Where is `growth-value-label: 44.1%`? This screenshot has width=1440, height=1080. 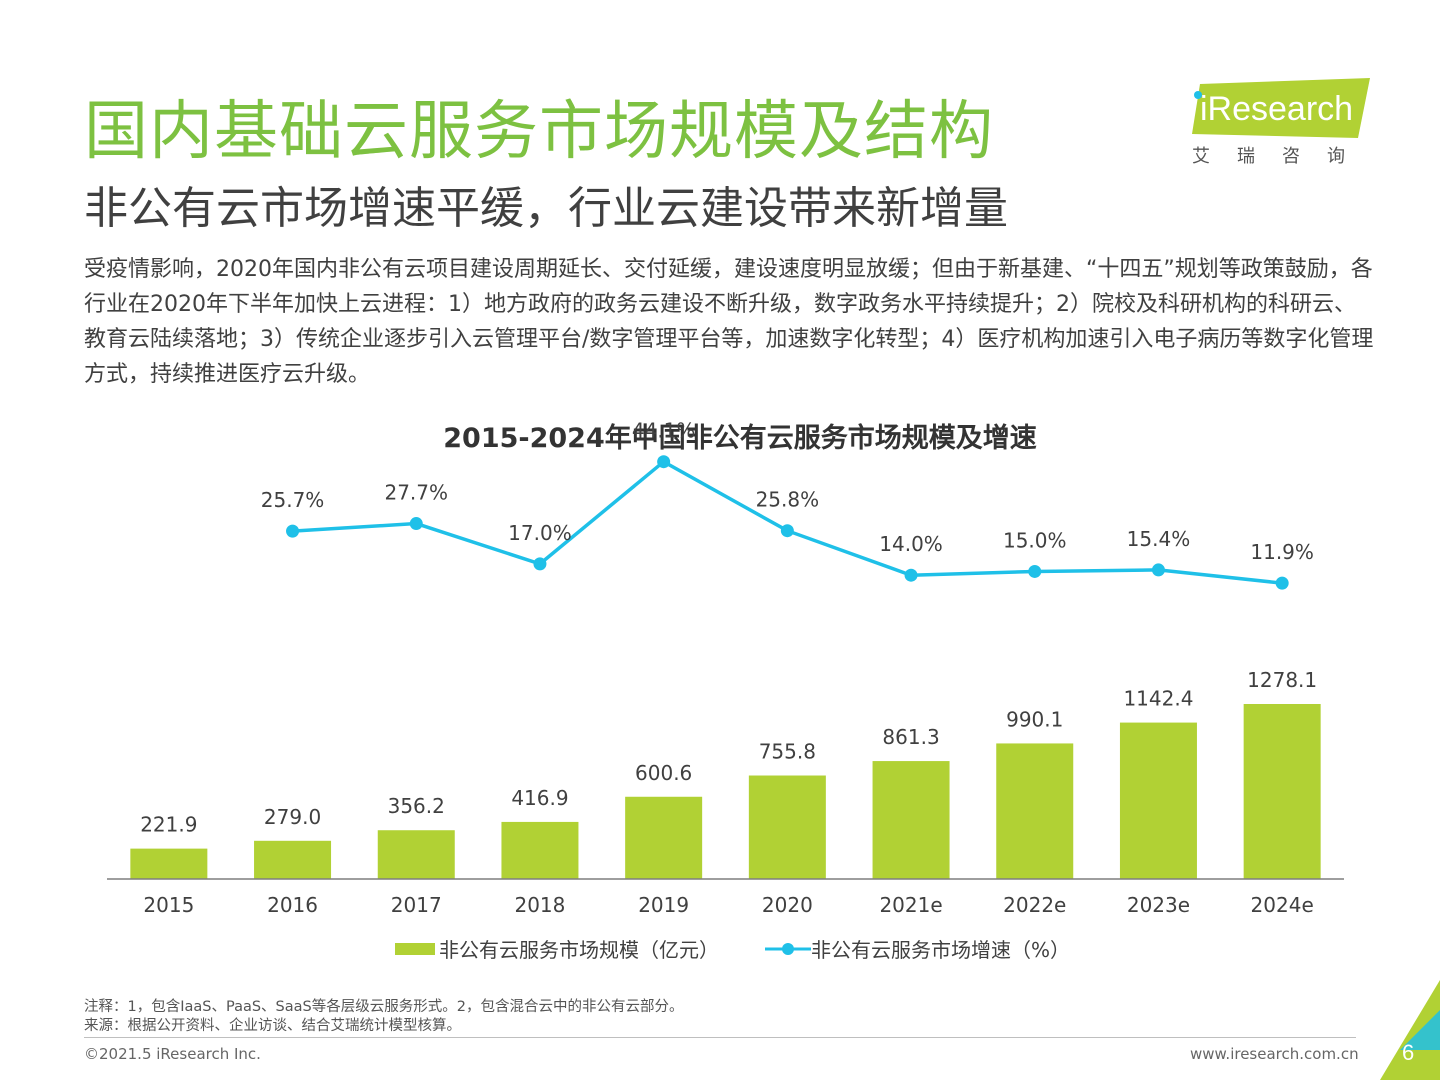 growth-value-label: 44.1% is located at coordinates (664, 431).